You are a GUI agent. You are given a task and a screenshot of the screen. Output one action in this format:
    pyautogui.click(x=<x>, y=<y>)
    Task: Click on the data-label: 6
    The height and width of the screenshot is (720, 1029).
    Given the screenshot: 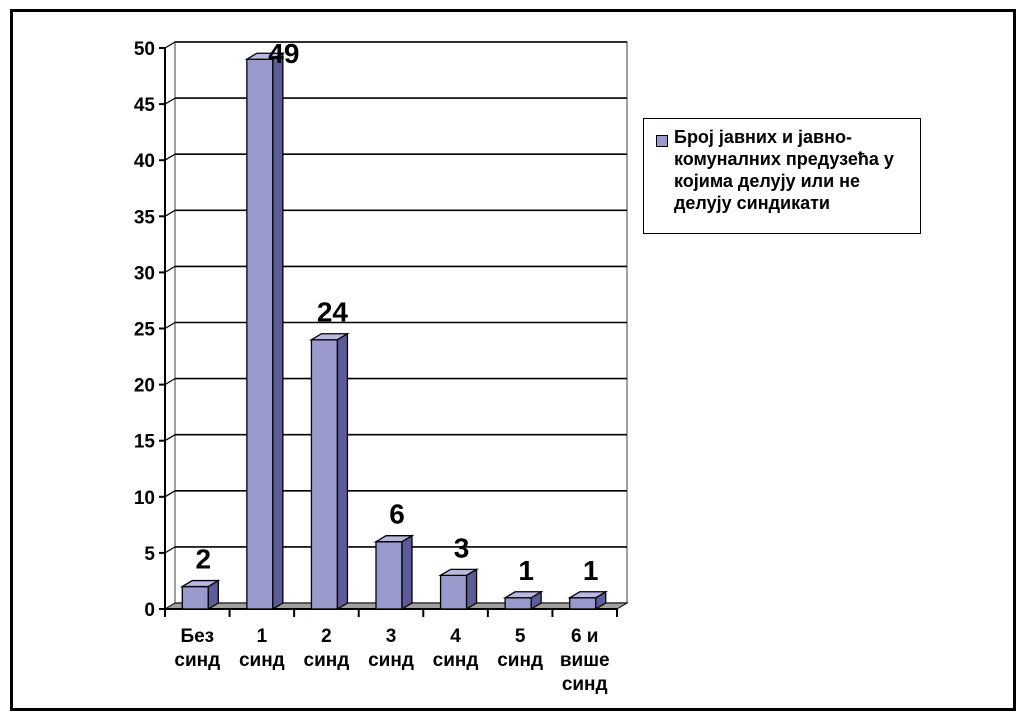 What is the action you would take?
    pyautogui.click(x=397, y=514)
    